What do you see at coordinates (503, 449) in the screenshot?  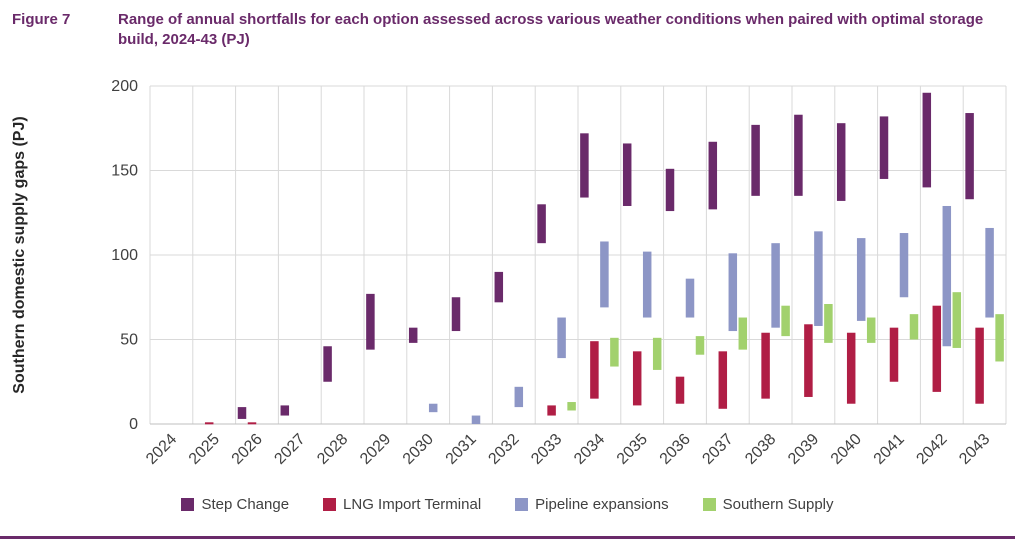 I see `x-tick-label: 2032` at bounding box center [503, 449].